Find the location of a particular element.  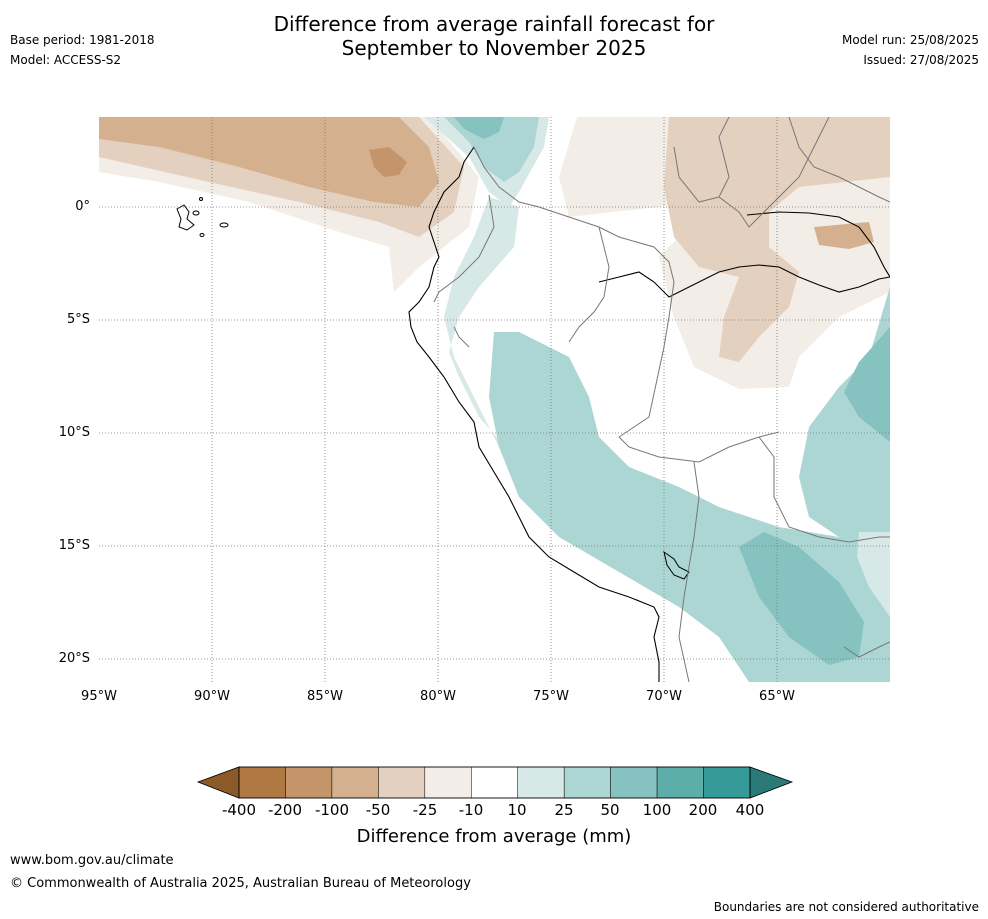

right-metadata: Model run: 25/08/2025 Issued: 27/08/2025 is located at coordinates (910, 53).